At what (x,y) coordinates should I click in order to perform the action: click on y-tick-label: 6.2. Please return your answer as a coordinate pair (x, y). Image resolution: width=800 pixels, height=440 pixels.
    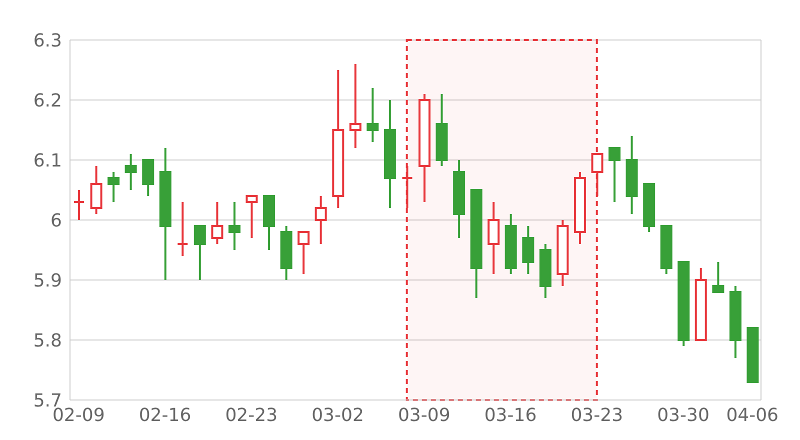
    Looking at the image, I should click on (47, 101).